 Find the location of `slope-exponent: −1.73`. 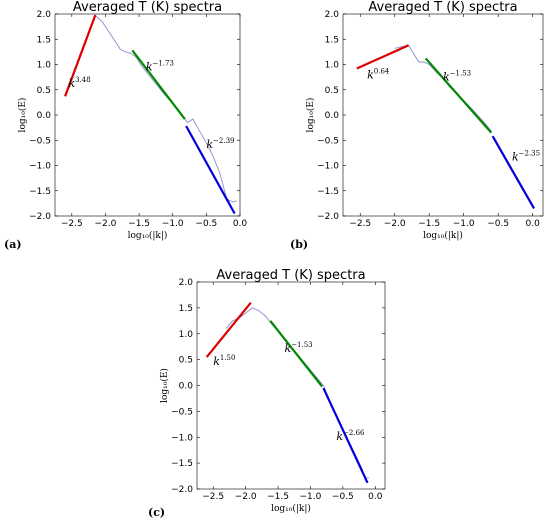

slope-exponent: −1.73 is located at coordinates (162, 64).